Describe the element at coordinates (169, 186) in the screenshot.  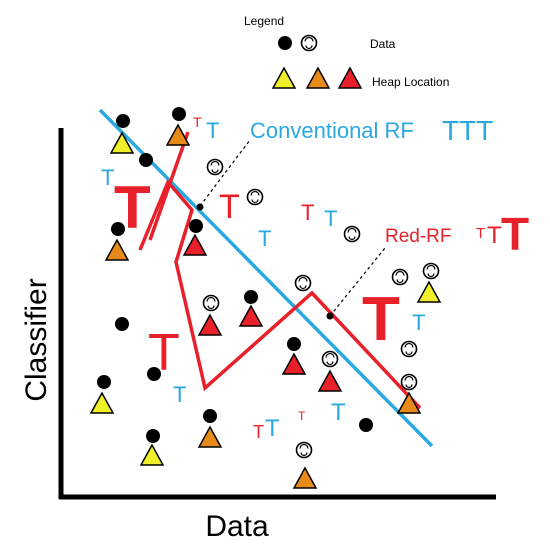
I see `red-rf-boundary-segment` at that location.